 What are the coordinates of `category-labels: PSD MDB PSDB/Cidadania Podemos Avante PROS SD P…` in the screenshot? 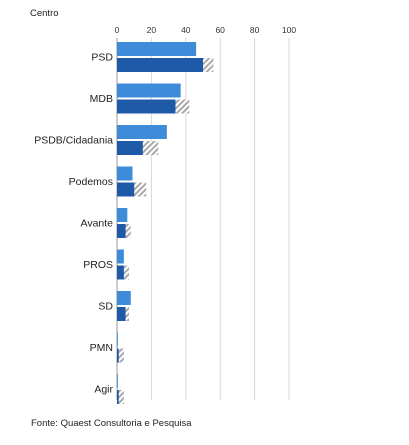 It's located at (73, 224).